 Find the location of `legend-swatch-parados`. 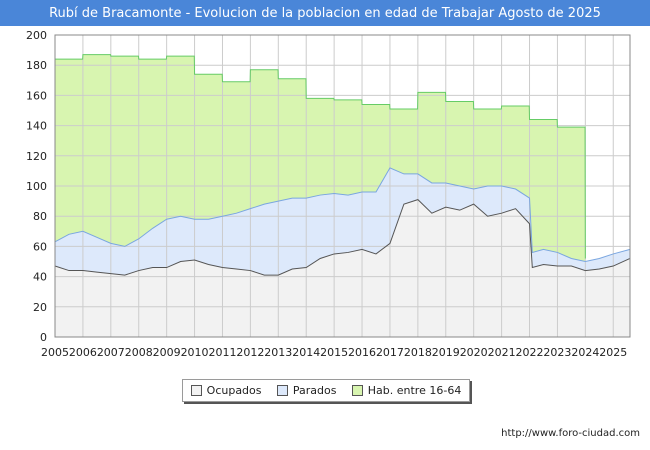

legend-swatch-parados is located at coordinates (282, 390).